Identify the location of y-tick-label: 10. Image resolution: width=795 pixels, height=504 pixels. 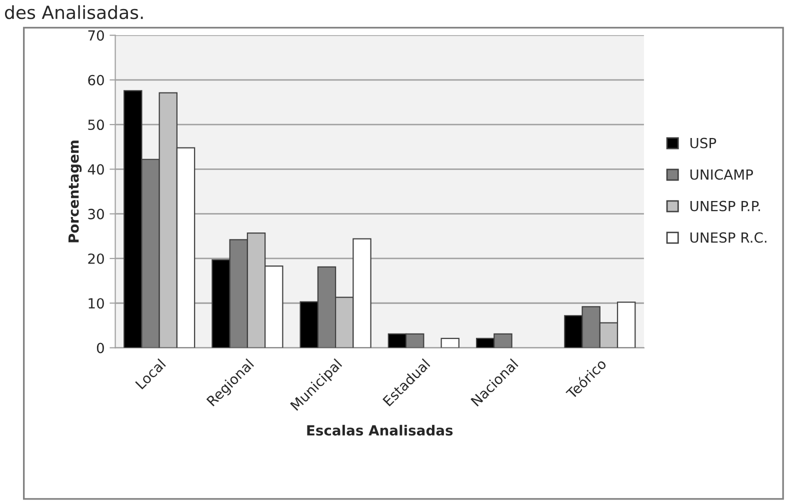
(96, 303).